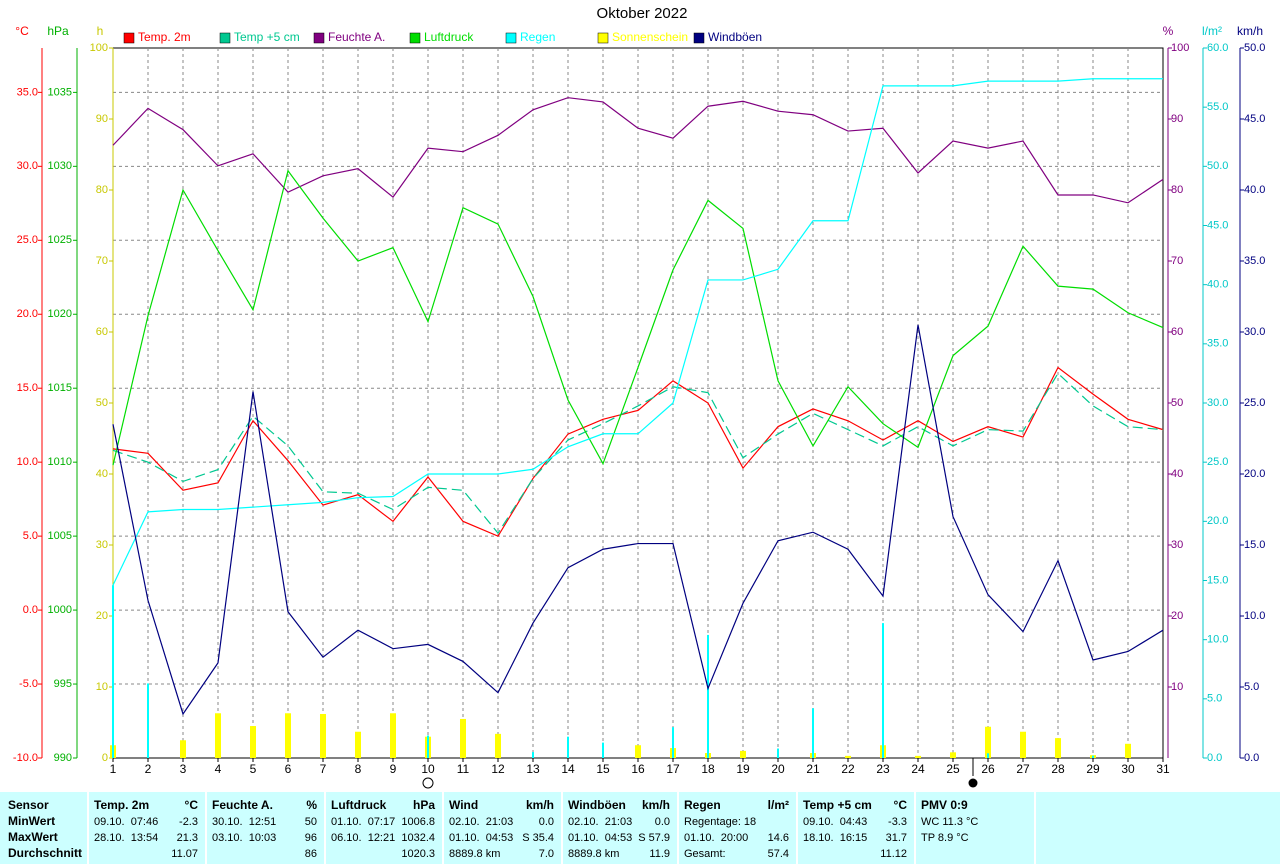 Image resolution: width=1280 pixels, height=864 pixels. I want to click on y-tick-label: 25.0, so click(1254, 403).